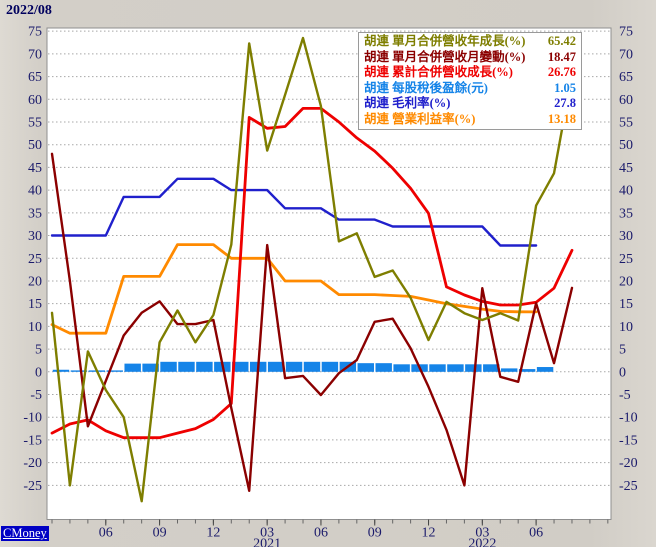 The height and width of the screenshot is (547, 656). What do you see at coordinates (35, 281) in the screenshot?
I see `y-tick-label-left: 20` at bounding box center [35, 281].